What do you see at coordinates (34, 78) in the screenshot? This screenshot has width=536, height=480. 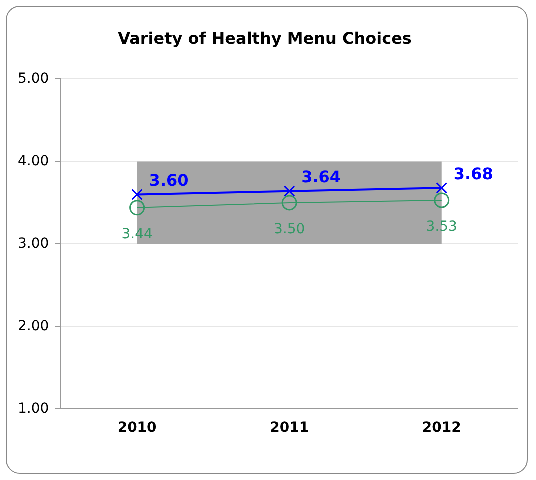 I see `y-tick-label: 5.00` at bounding box center [34, 78].